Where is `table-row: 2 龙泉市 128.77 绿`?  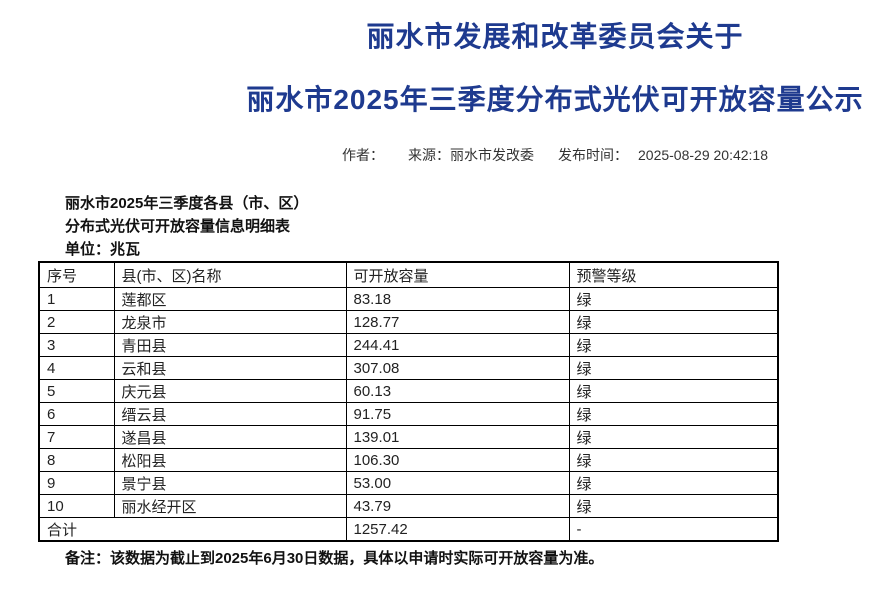 table-row: 2 龙泉市 128.77 绿 is located at coordinates (408, 322).